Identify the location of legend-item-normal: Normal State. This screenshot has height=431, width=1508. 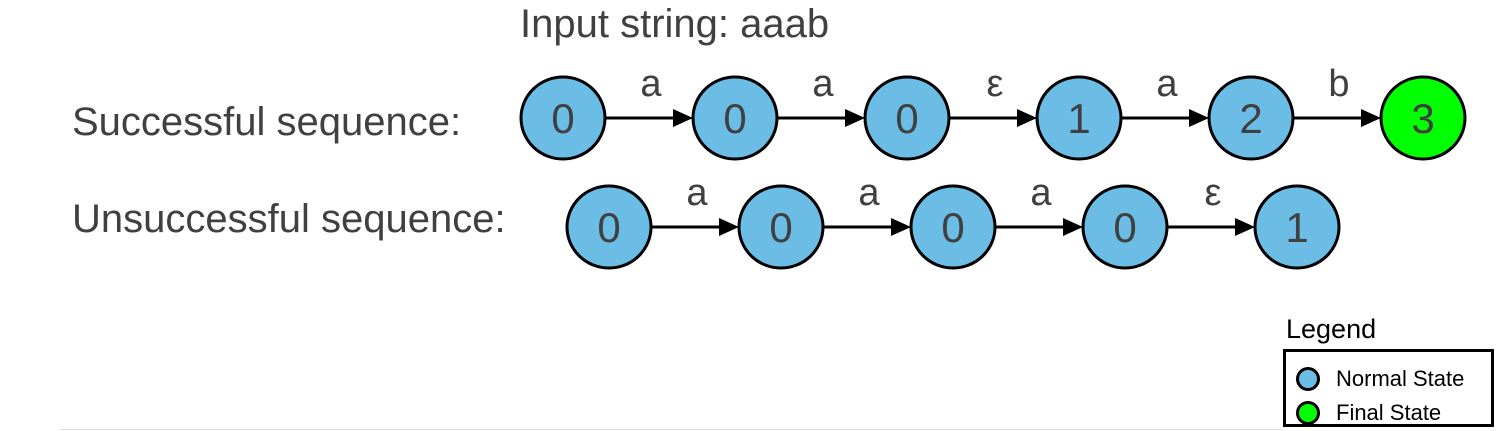
(1380, 379).